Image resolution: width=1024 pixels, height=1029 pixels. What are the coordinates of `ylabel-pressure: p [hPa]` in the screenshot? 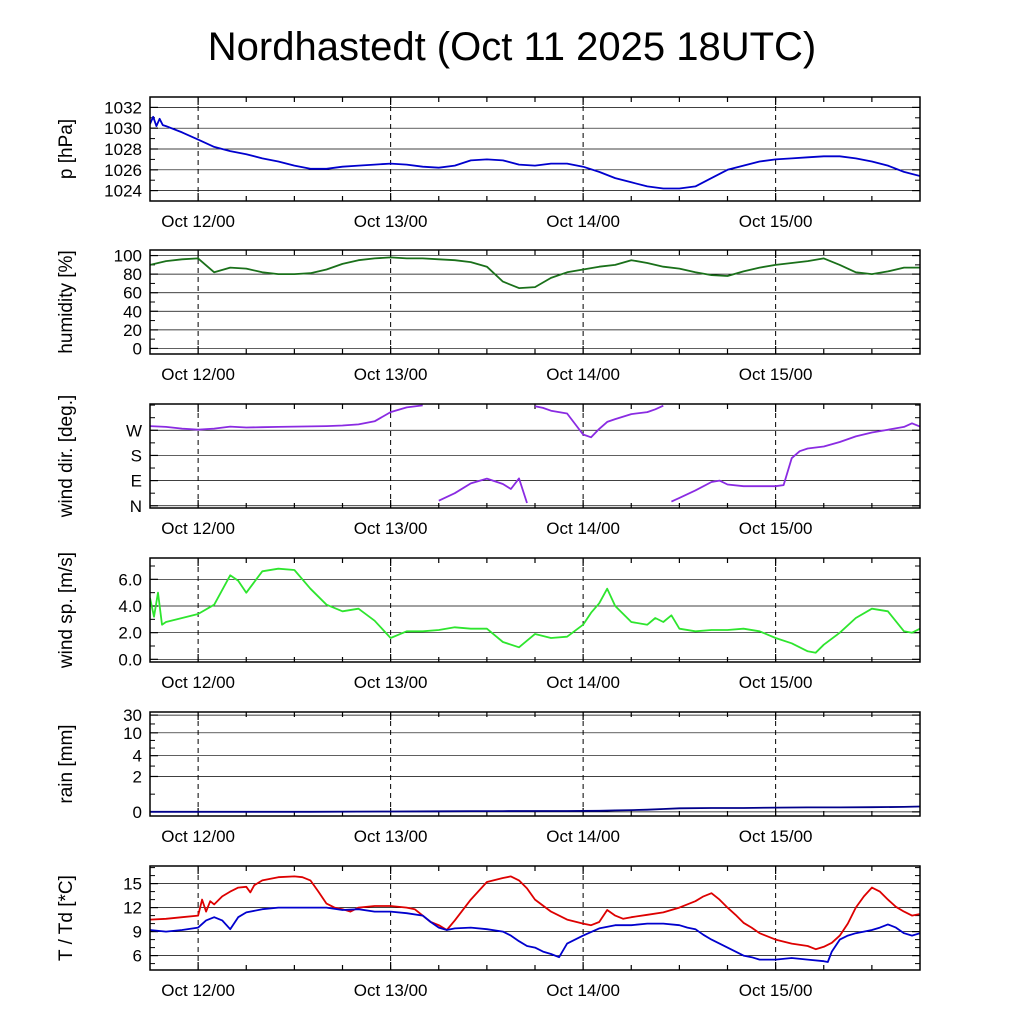 It's located at (66, 149).